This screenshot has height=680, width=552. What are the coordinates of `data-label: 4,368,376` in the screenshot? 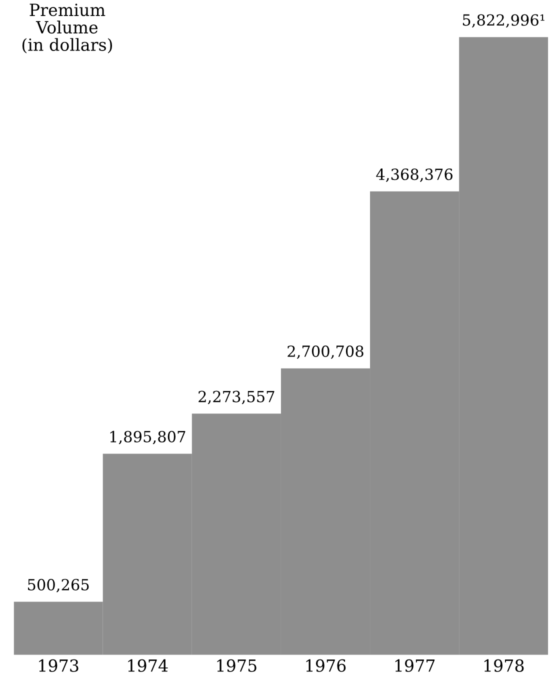 It's located at (414, 175).